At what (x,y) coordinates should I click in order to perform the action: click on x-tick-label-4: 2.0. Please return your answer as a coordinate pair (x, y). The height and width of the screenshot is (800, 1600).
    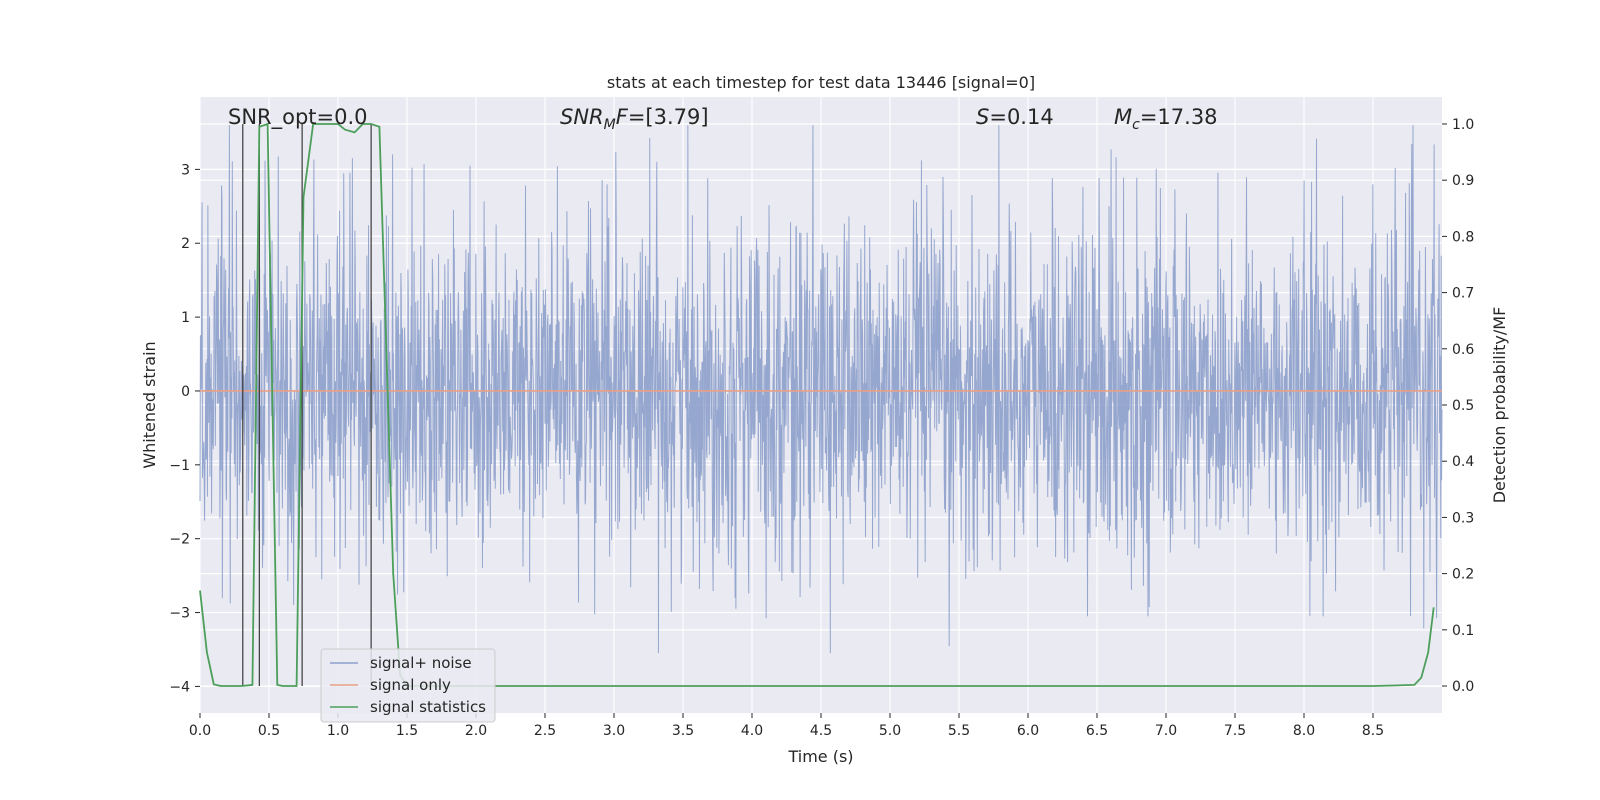
    Looking at the image, I should click on (476, 731).